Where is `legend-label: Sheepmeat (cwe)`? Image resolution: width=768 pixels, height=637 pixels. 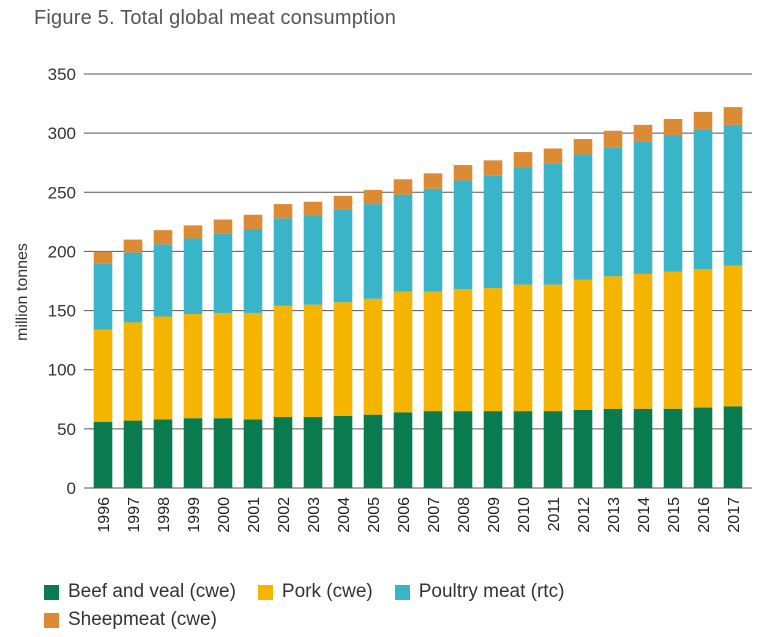 legend-label: Sheepmeat (cwe) is located at coordinates (142, 619).